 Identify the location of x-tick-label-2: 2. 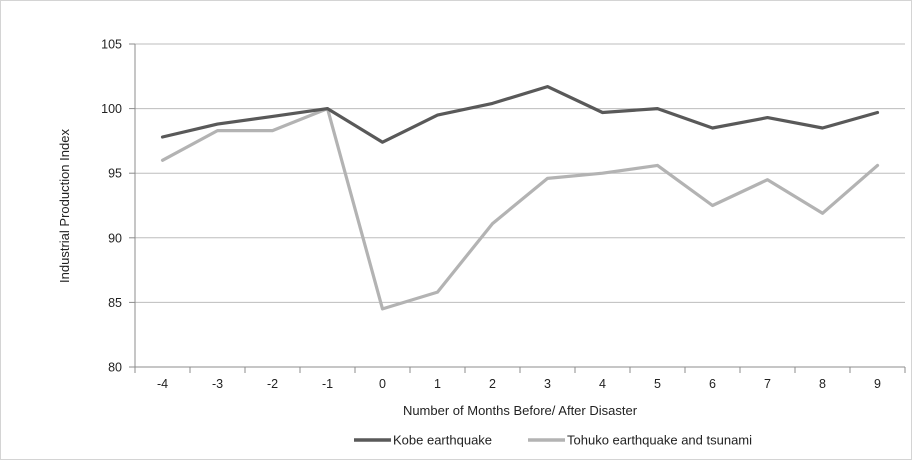
(492, 384).